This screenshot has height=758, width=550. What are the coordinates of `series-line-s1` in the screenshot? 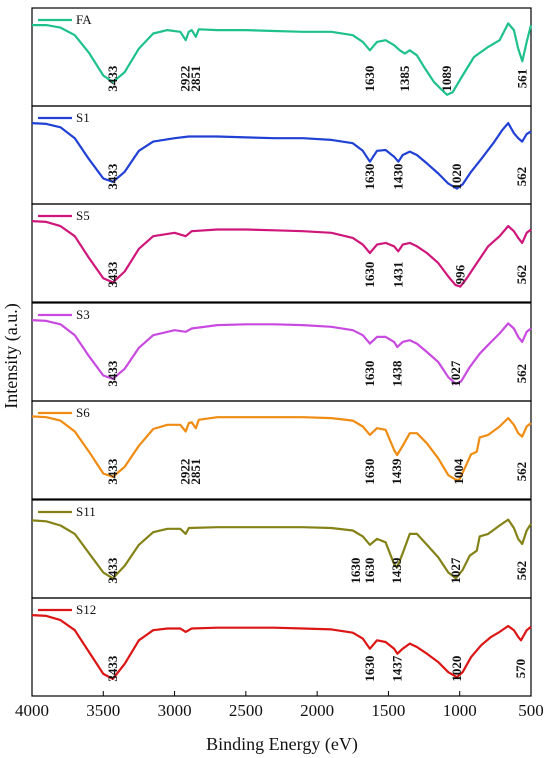 It's located at (281, 156).